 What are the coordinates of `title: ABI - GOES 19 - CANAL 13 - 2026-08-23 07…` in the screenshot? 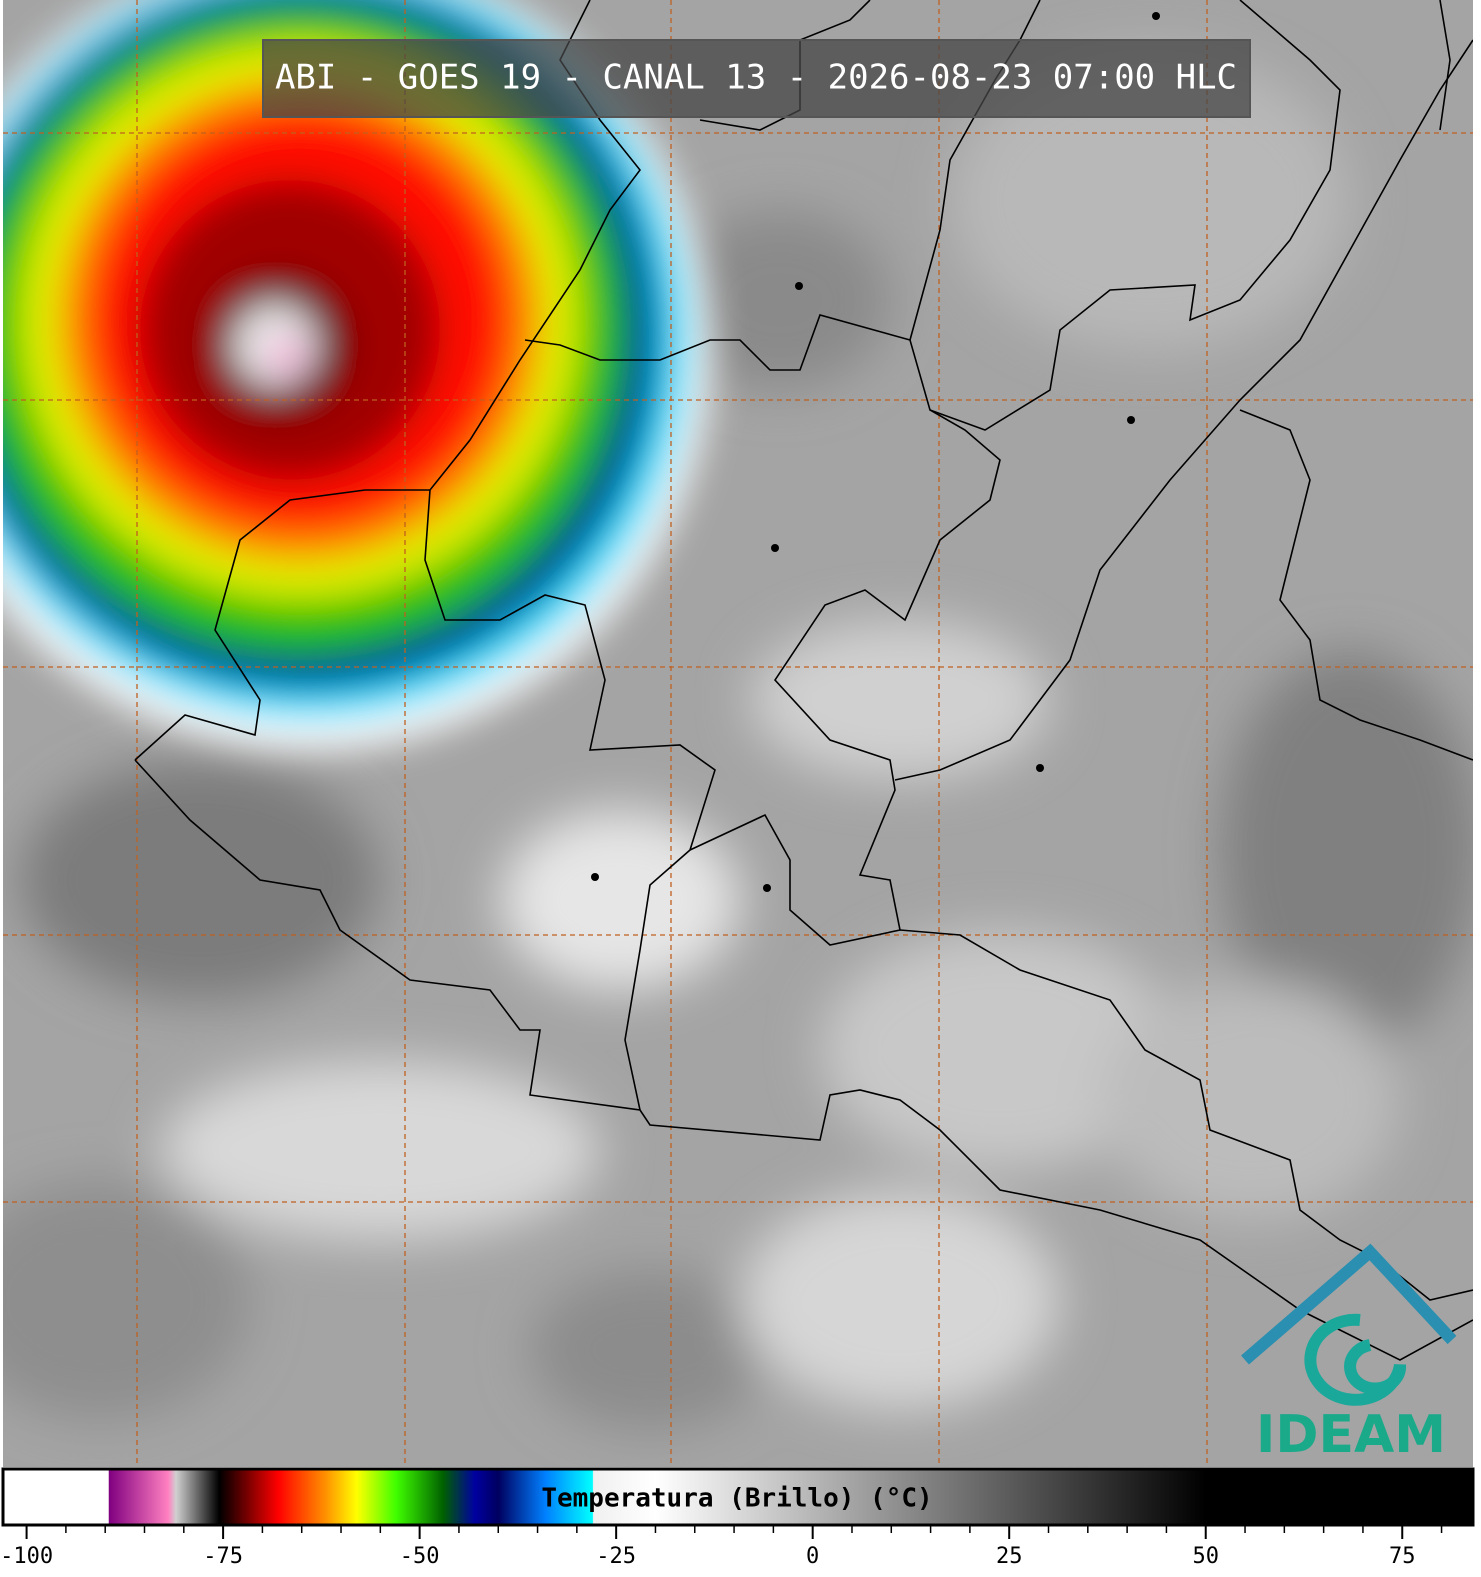 It's located at (756, 78).